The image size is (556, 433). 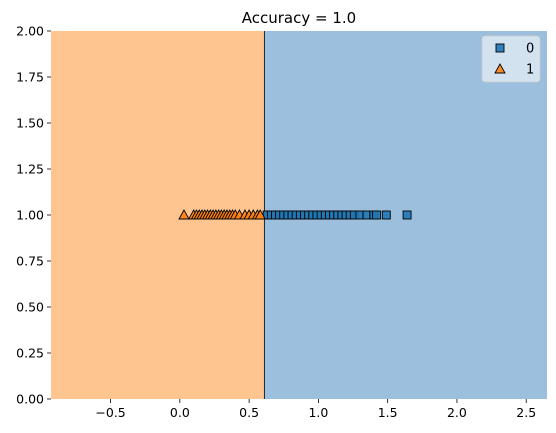 I want to click on legend-label-0: 0, so click(x=530, y=49).